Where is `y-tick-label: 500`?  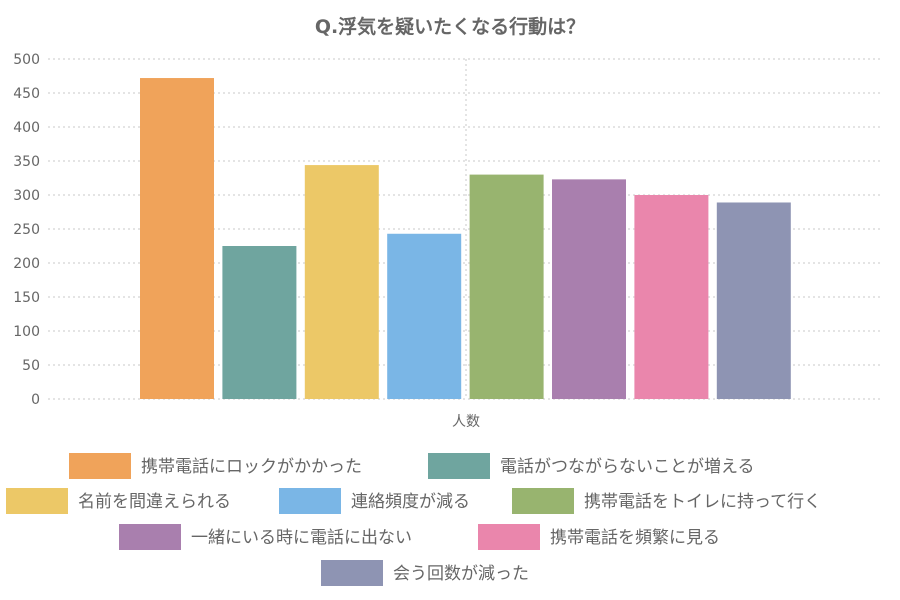
y-tick-label: 500 is located at coordinates (26, 60).